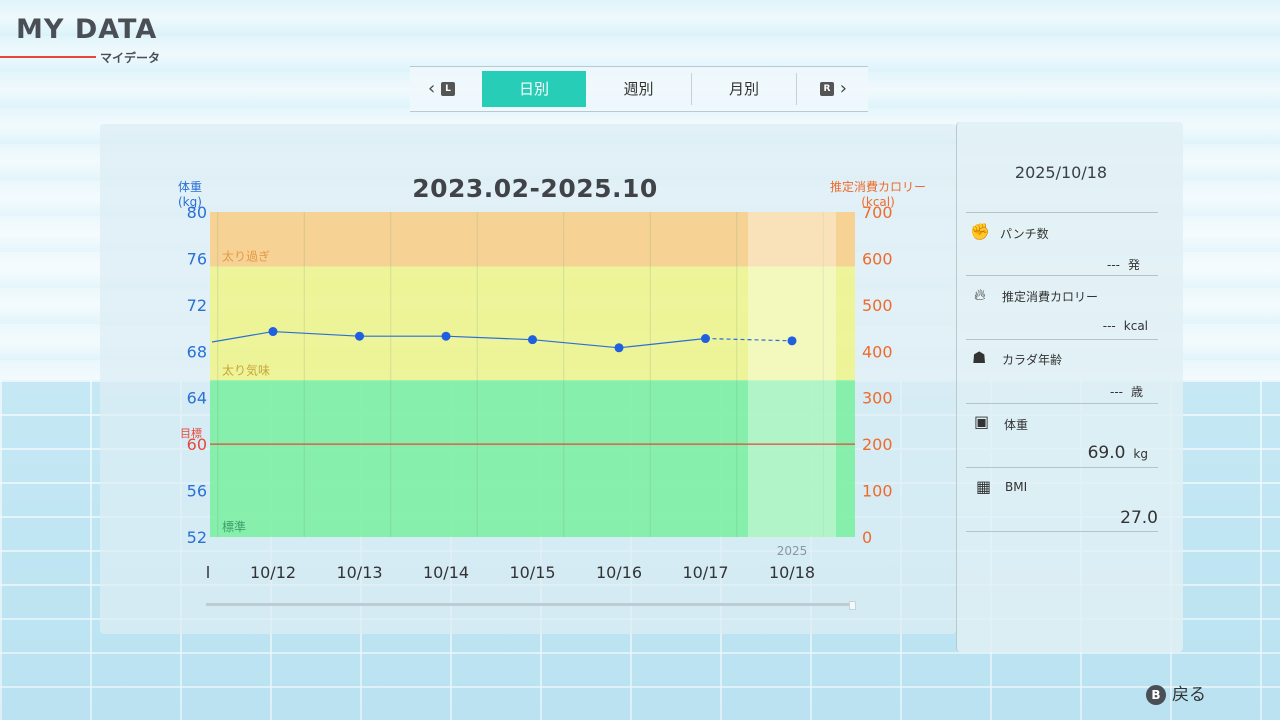 The width and height of the screenshot is (1280, 720). Describe the element at coordinates (246, 369) in the screenshot. I see `zone-label: 太り気味` at that location.